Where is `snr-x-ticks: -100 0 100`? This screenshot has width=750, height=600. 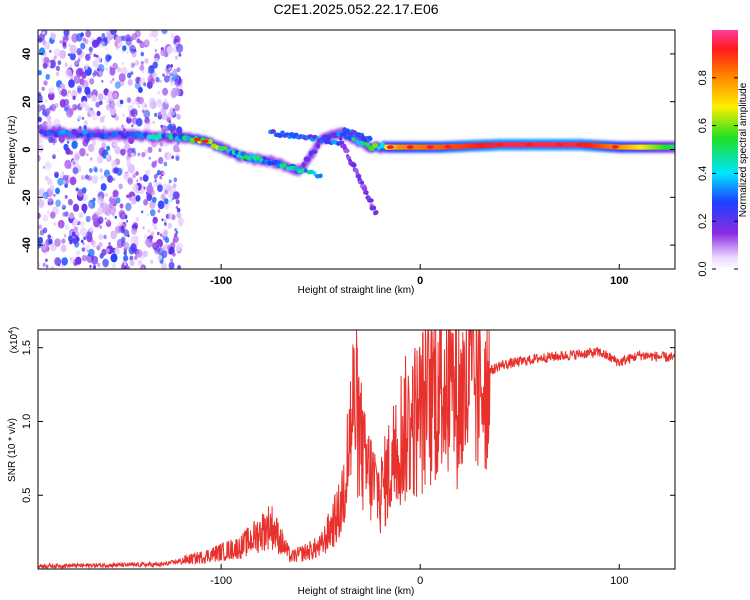 snr-x-ticks: -100 0 100 is located at coordinates (419, 575).